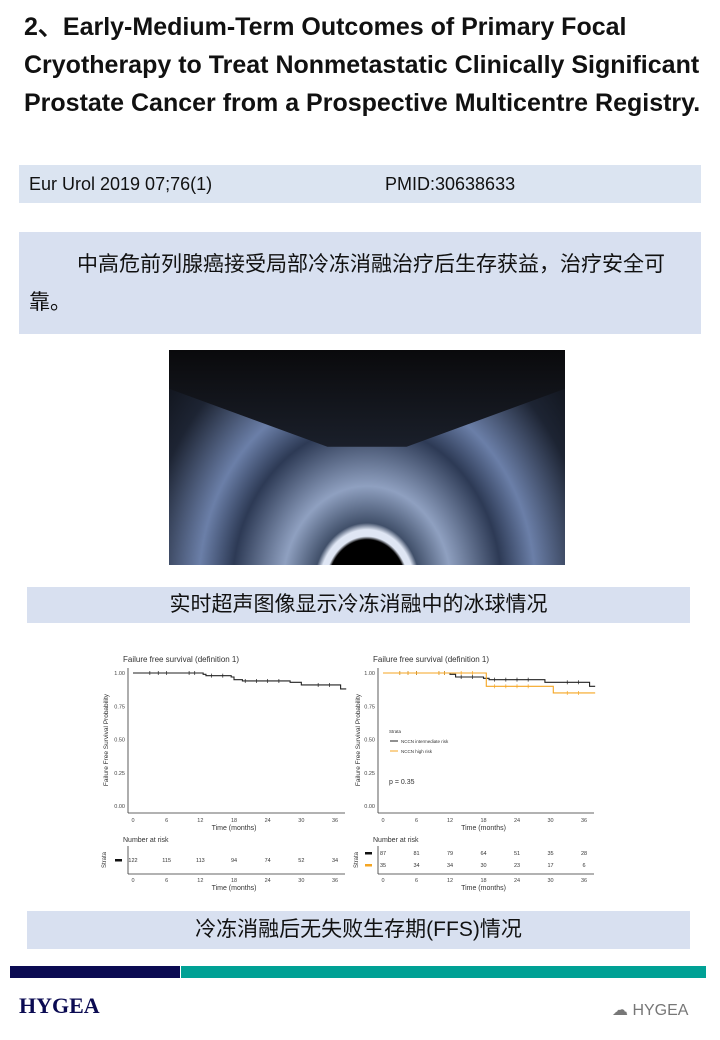 The height and width of the screenshot is (1040, 720). I want to click on legend-title: Strata, so click(395, 731).